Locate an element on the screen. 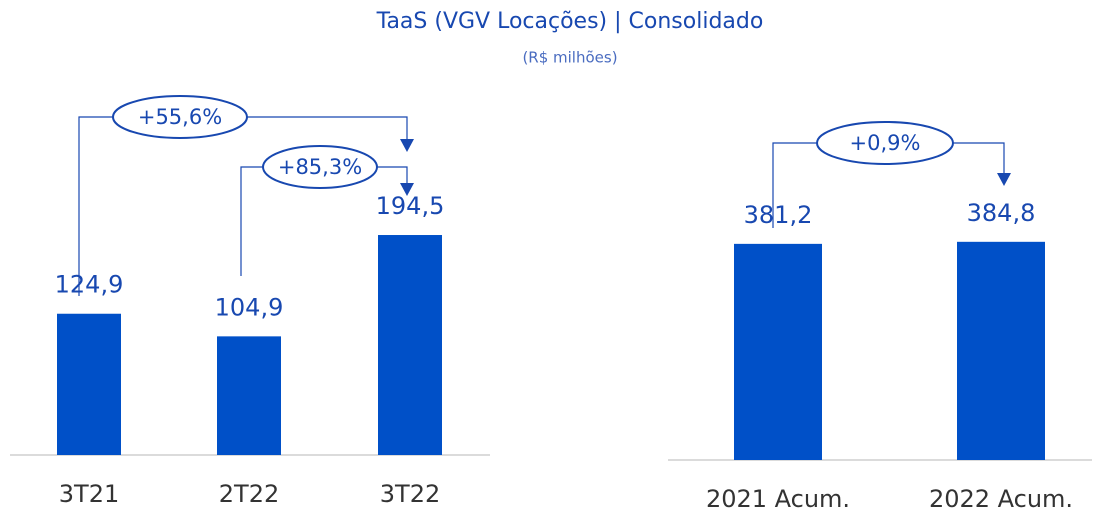  title: TaaS (VGV Locações) | Consolidado is located at coordinates (570, 21).